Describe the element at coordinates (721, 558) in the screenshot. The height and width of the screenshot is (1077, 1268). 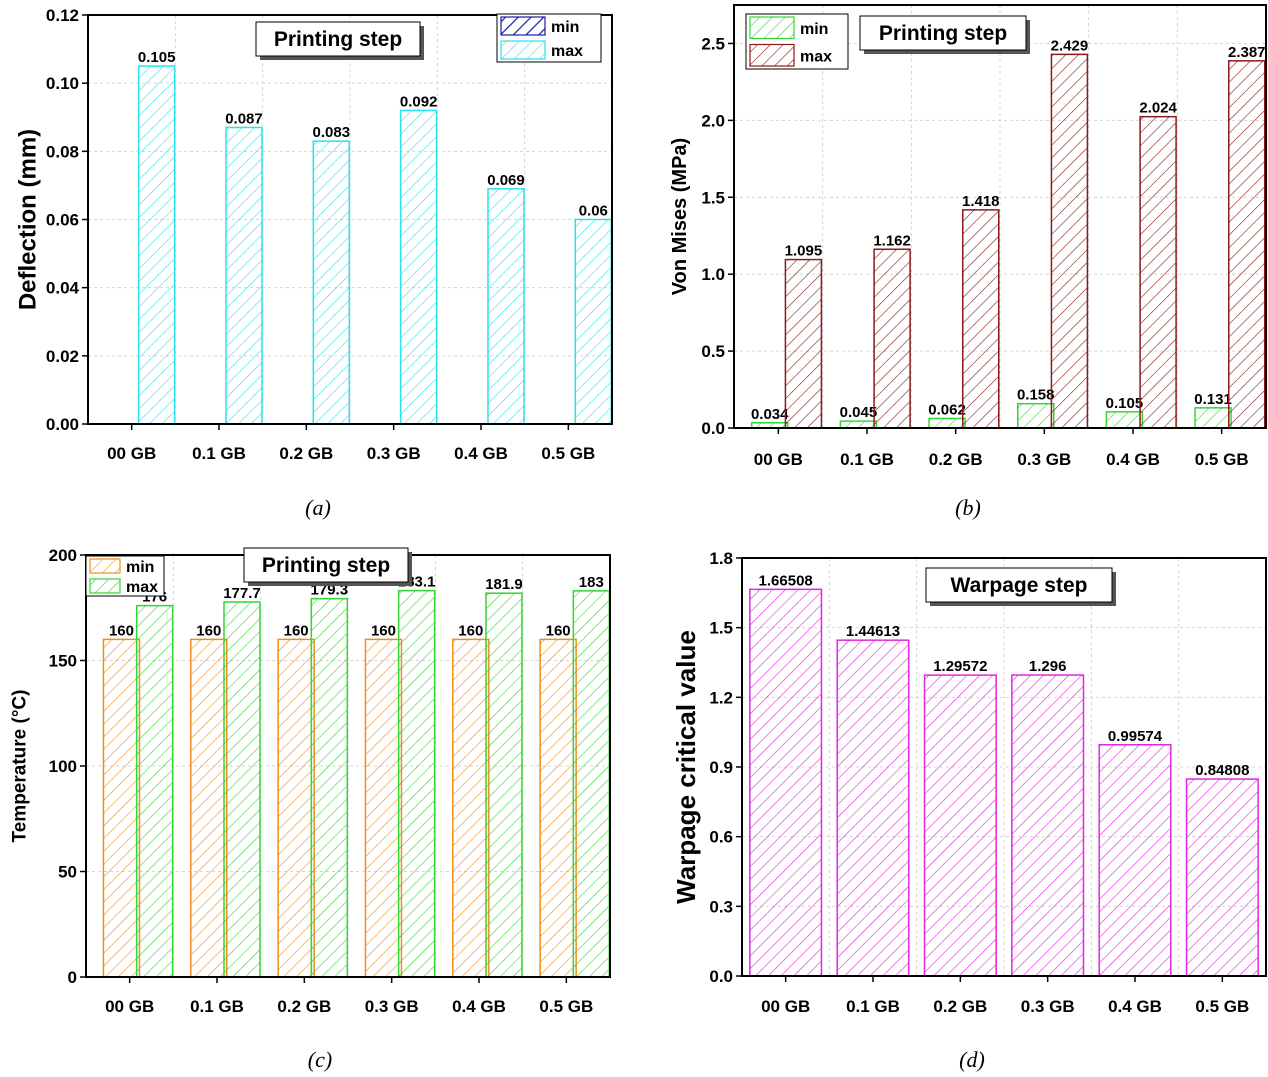
I see `y-tick-label: 1.8` at that location.